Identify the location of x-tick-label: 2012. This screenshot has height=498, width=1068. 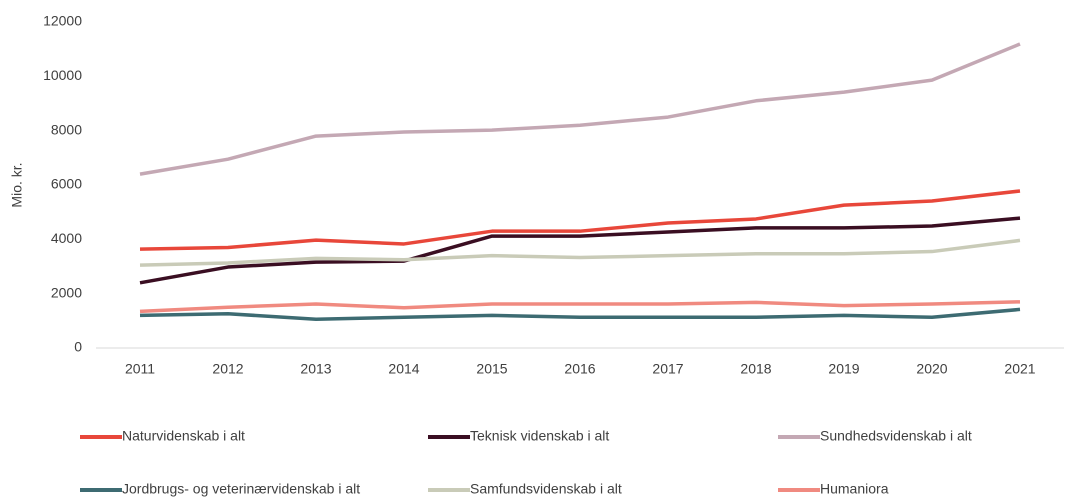
(227, 369).